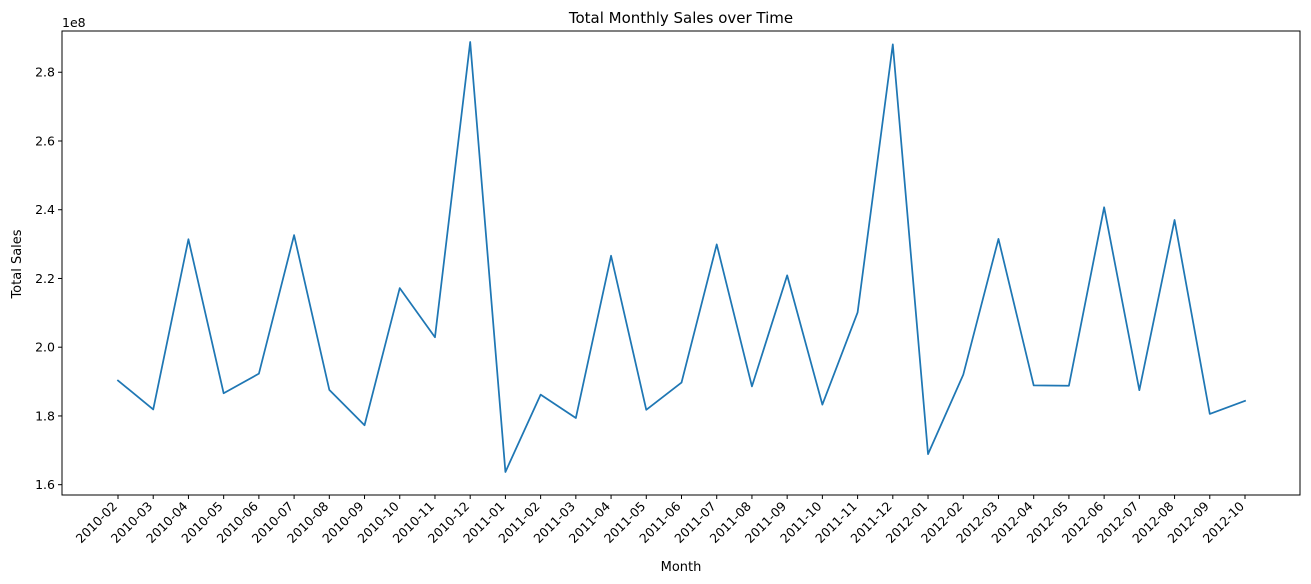 This screenshot has width=1311, height=584. I want to click on y-axis-label: Total Sales, so click(17, 264).